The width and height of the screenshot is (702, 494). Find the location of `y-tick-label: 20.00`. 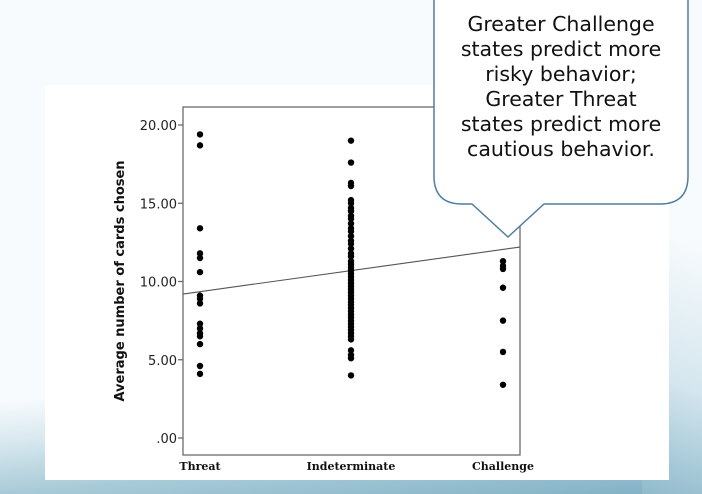

y-tick-label: 20.00 is located at coordinates (158, 126).